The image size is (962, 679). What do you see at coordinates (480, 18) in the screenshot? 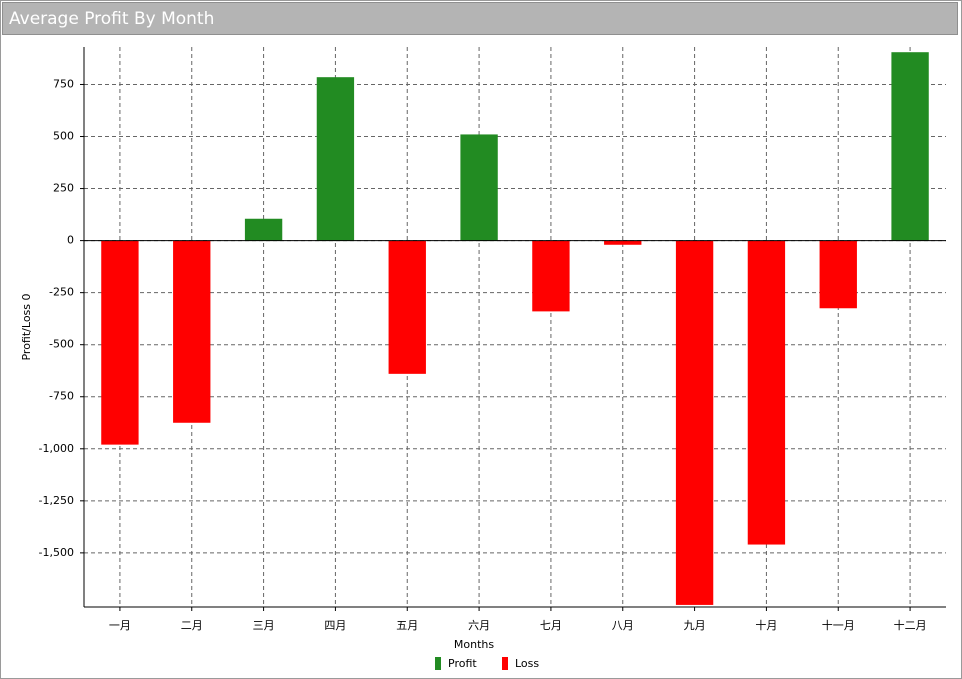
I see `chart-title: Average Profit By Month` at bounding box center [480, 18].